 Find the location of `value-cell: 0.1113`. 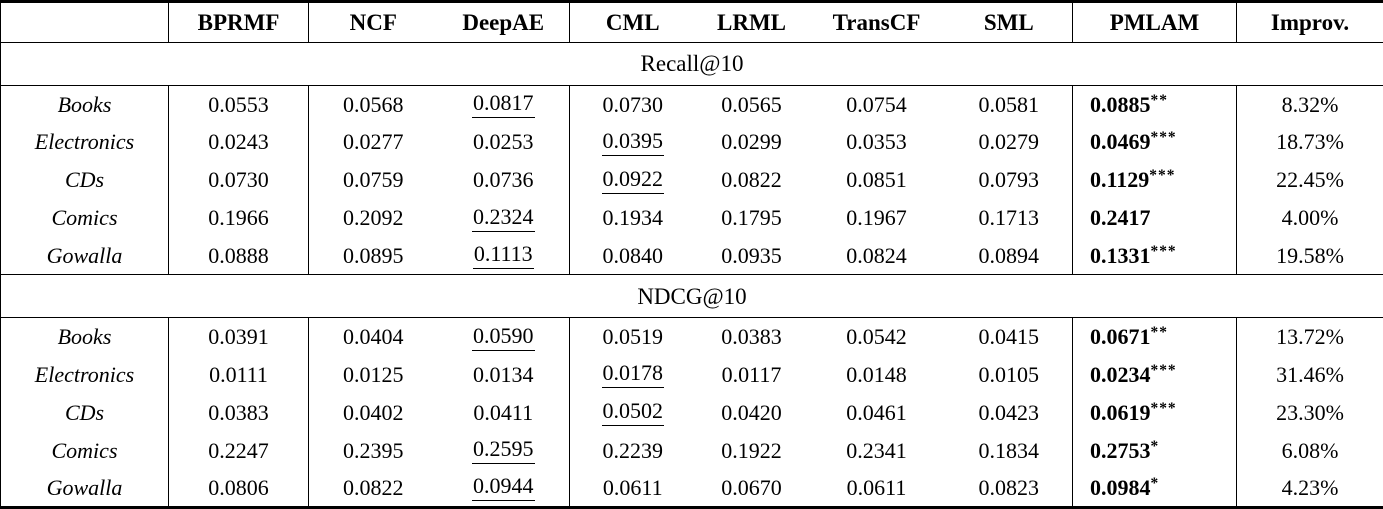

value-cell: 0.1113 is located at coordinates (503, 256).